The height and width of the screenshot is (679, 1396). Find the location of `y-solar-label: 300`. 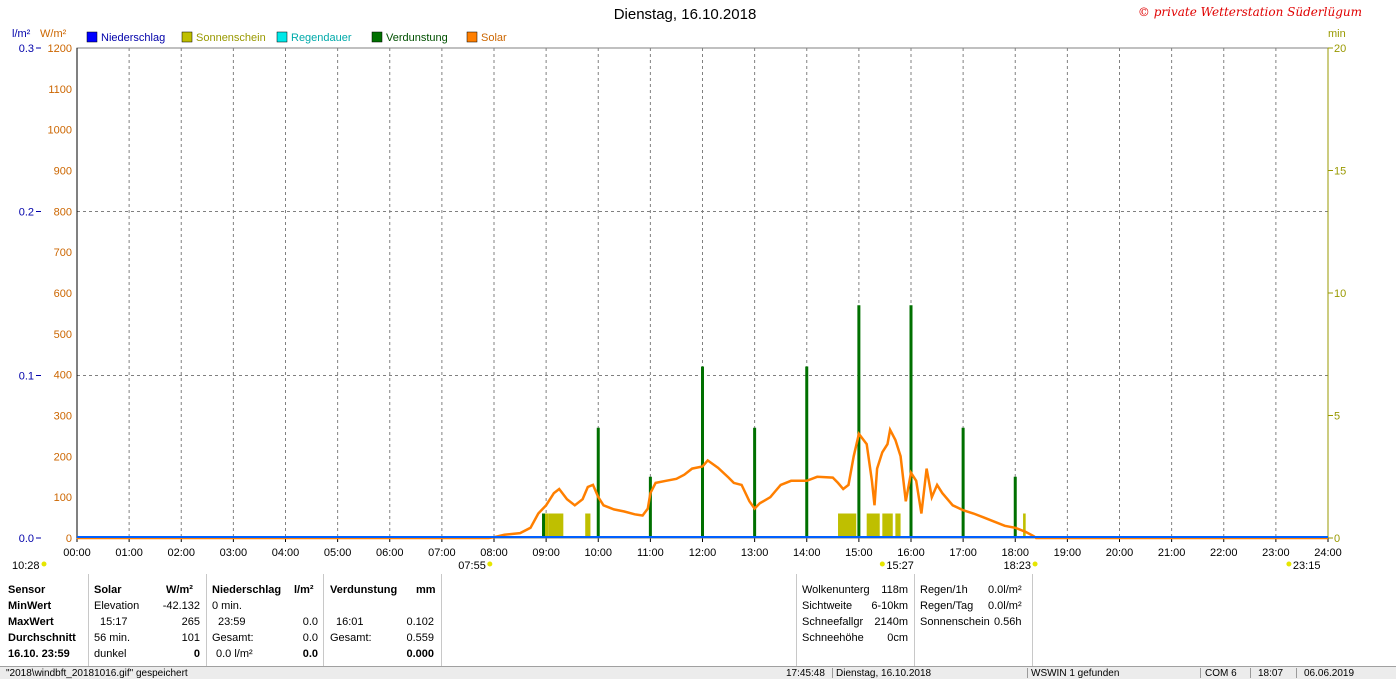

y-solar-label: 300 is located at coordinates (63, 417).